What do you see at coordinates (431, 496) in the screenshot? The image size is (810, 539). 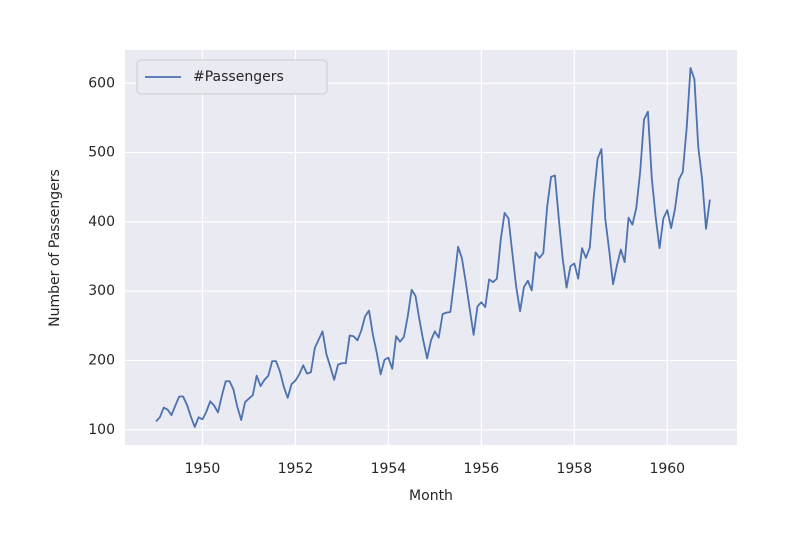 I see `x-axis-label: Month` at bounding box center [431, 496].